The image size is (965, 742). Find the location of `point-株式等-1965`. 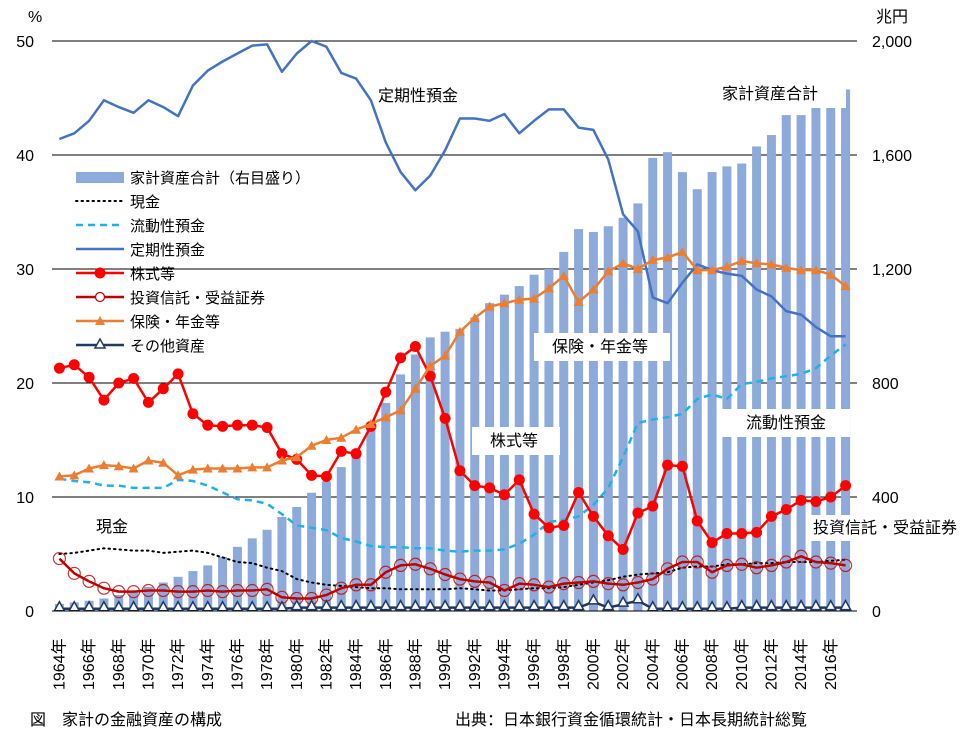

point-株式等-1965 is located at coordinates (74, 365).